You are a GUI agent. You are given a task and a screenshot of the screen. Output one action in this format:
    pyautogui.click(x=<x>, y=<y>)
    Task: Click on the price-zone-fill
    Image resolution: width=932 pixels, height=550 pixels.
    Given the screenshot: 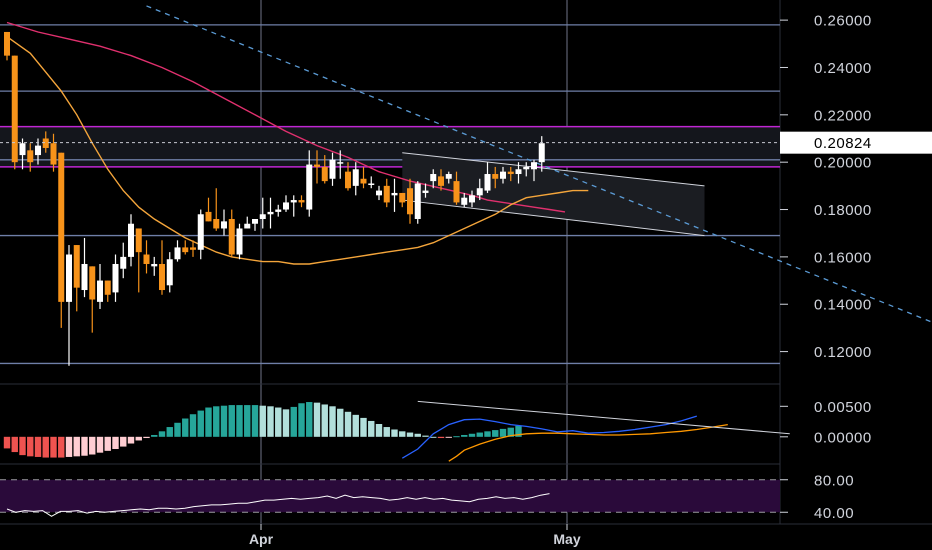 What is the action you would take?
    pyautogui.click(x=390, y=146)
    